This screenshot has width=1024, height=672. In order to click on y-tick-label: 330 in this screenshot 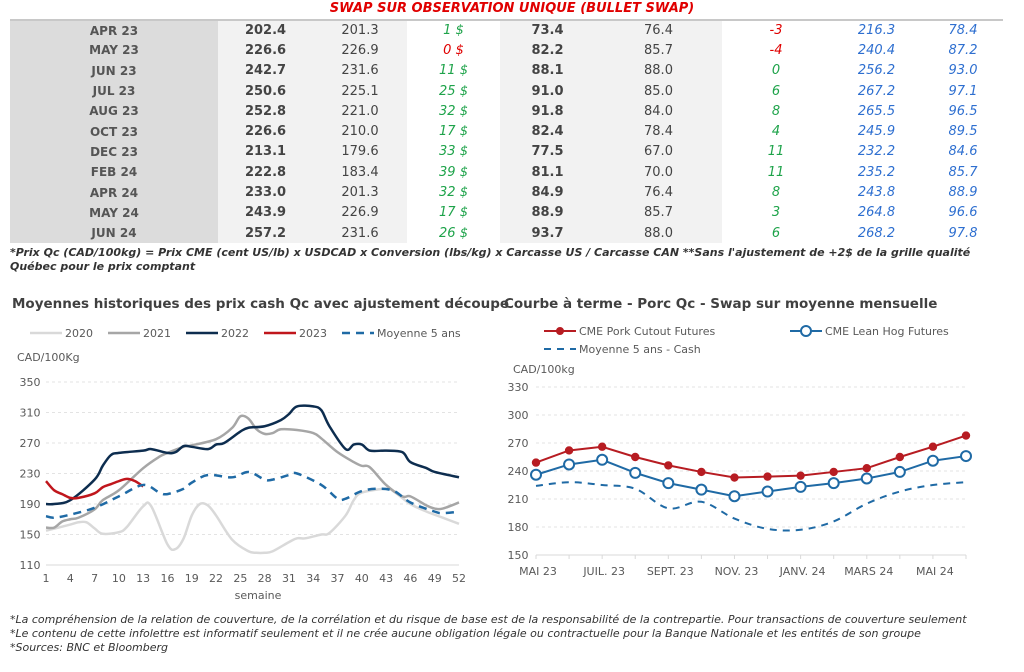, I will do `click(518, 387)`.